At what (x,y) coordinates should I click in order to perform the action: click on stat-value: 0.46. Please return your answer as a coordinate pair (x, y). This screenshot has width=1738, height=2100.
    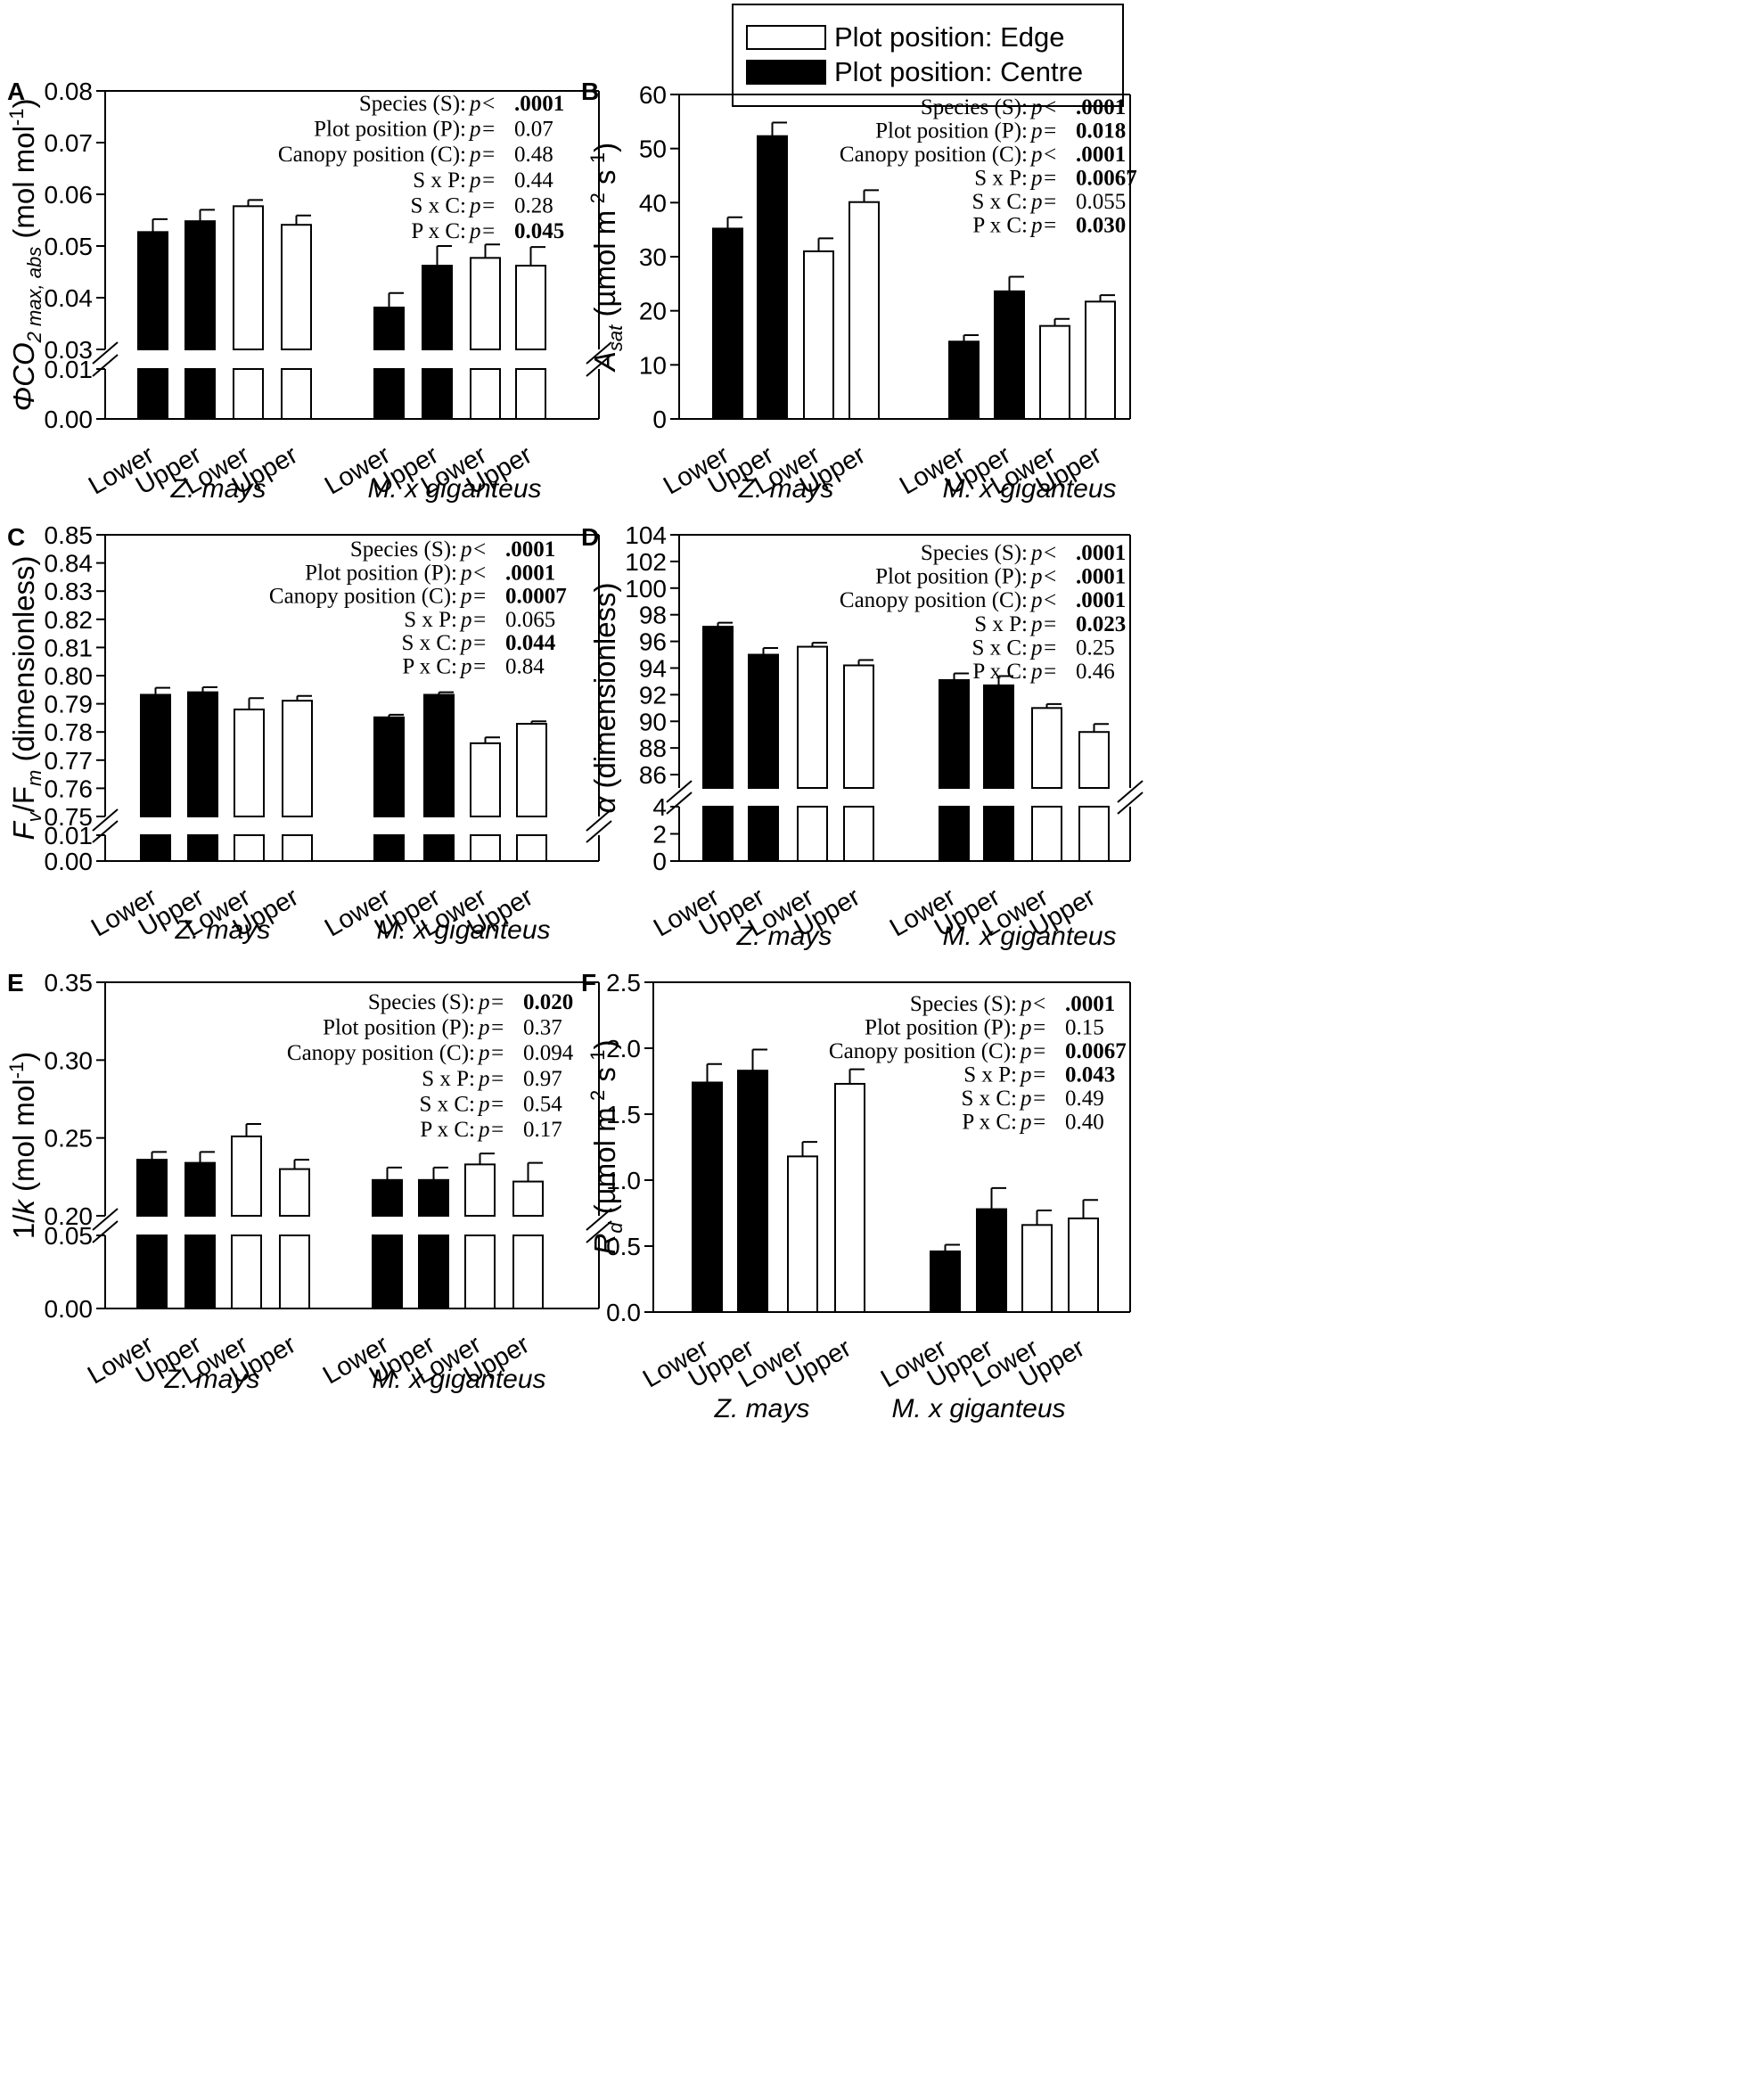
    Looking at the image, I should click on (1095, 672).